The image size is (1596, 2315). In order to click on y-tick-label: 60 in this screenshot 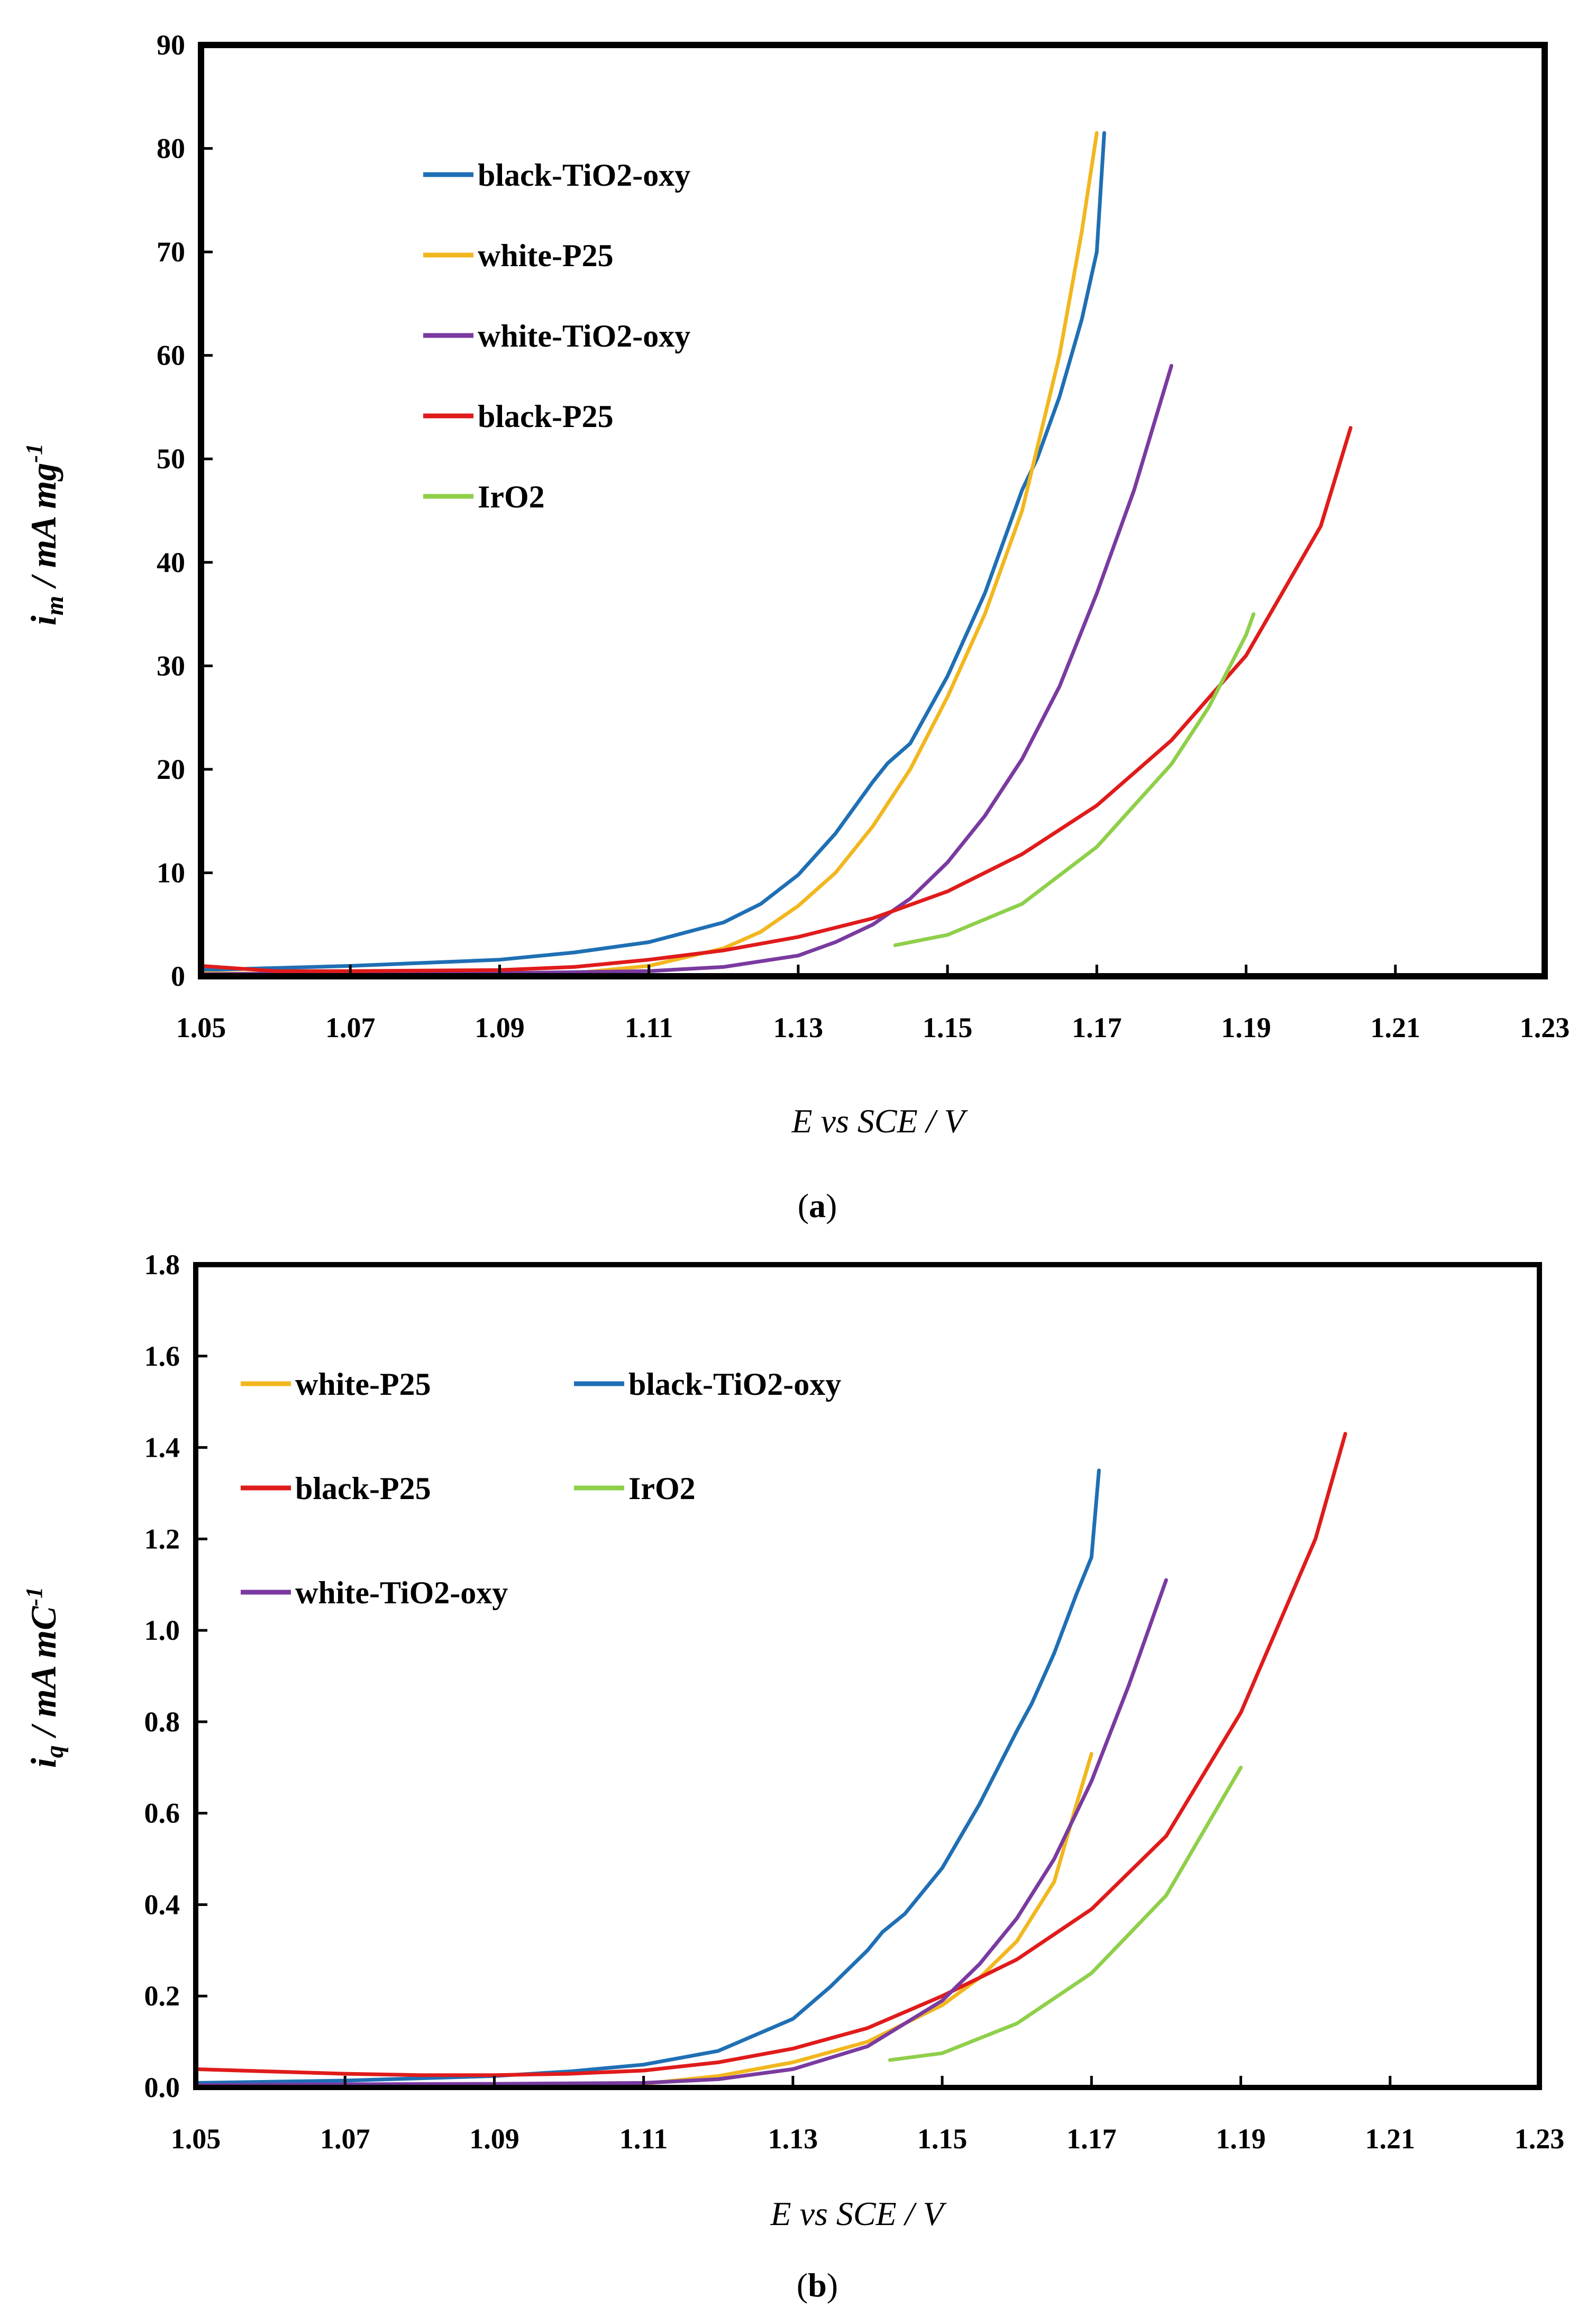, I will do `click(171, 355)`.